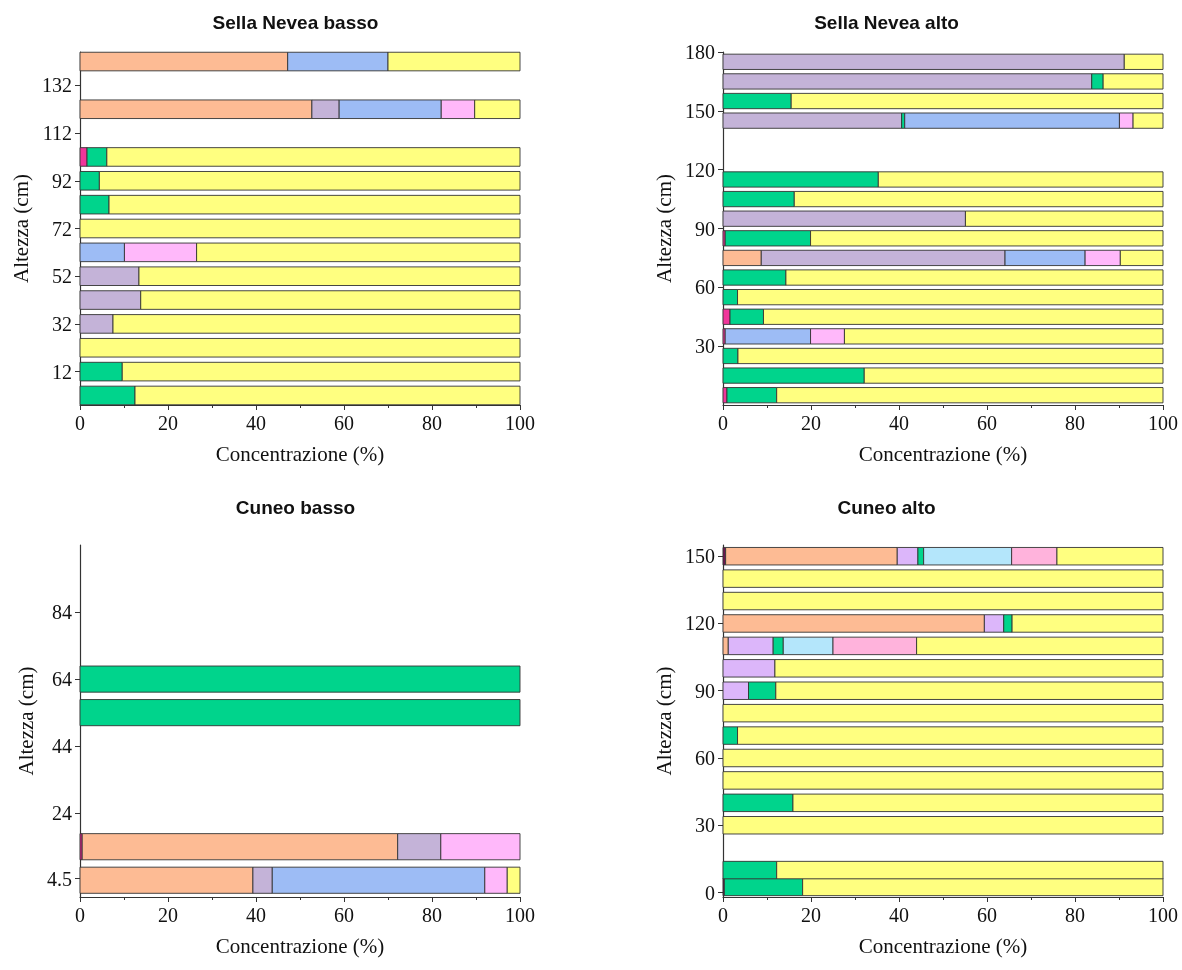 Image resolution: width=1182 pixels, height=970 pixels. Describe the element at coordinates (62, 679) in the screenshot. I see `y-tick-label: 64` at that location.